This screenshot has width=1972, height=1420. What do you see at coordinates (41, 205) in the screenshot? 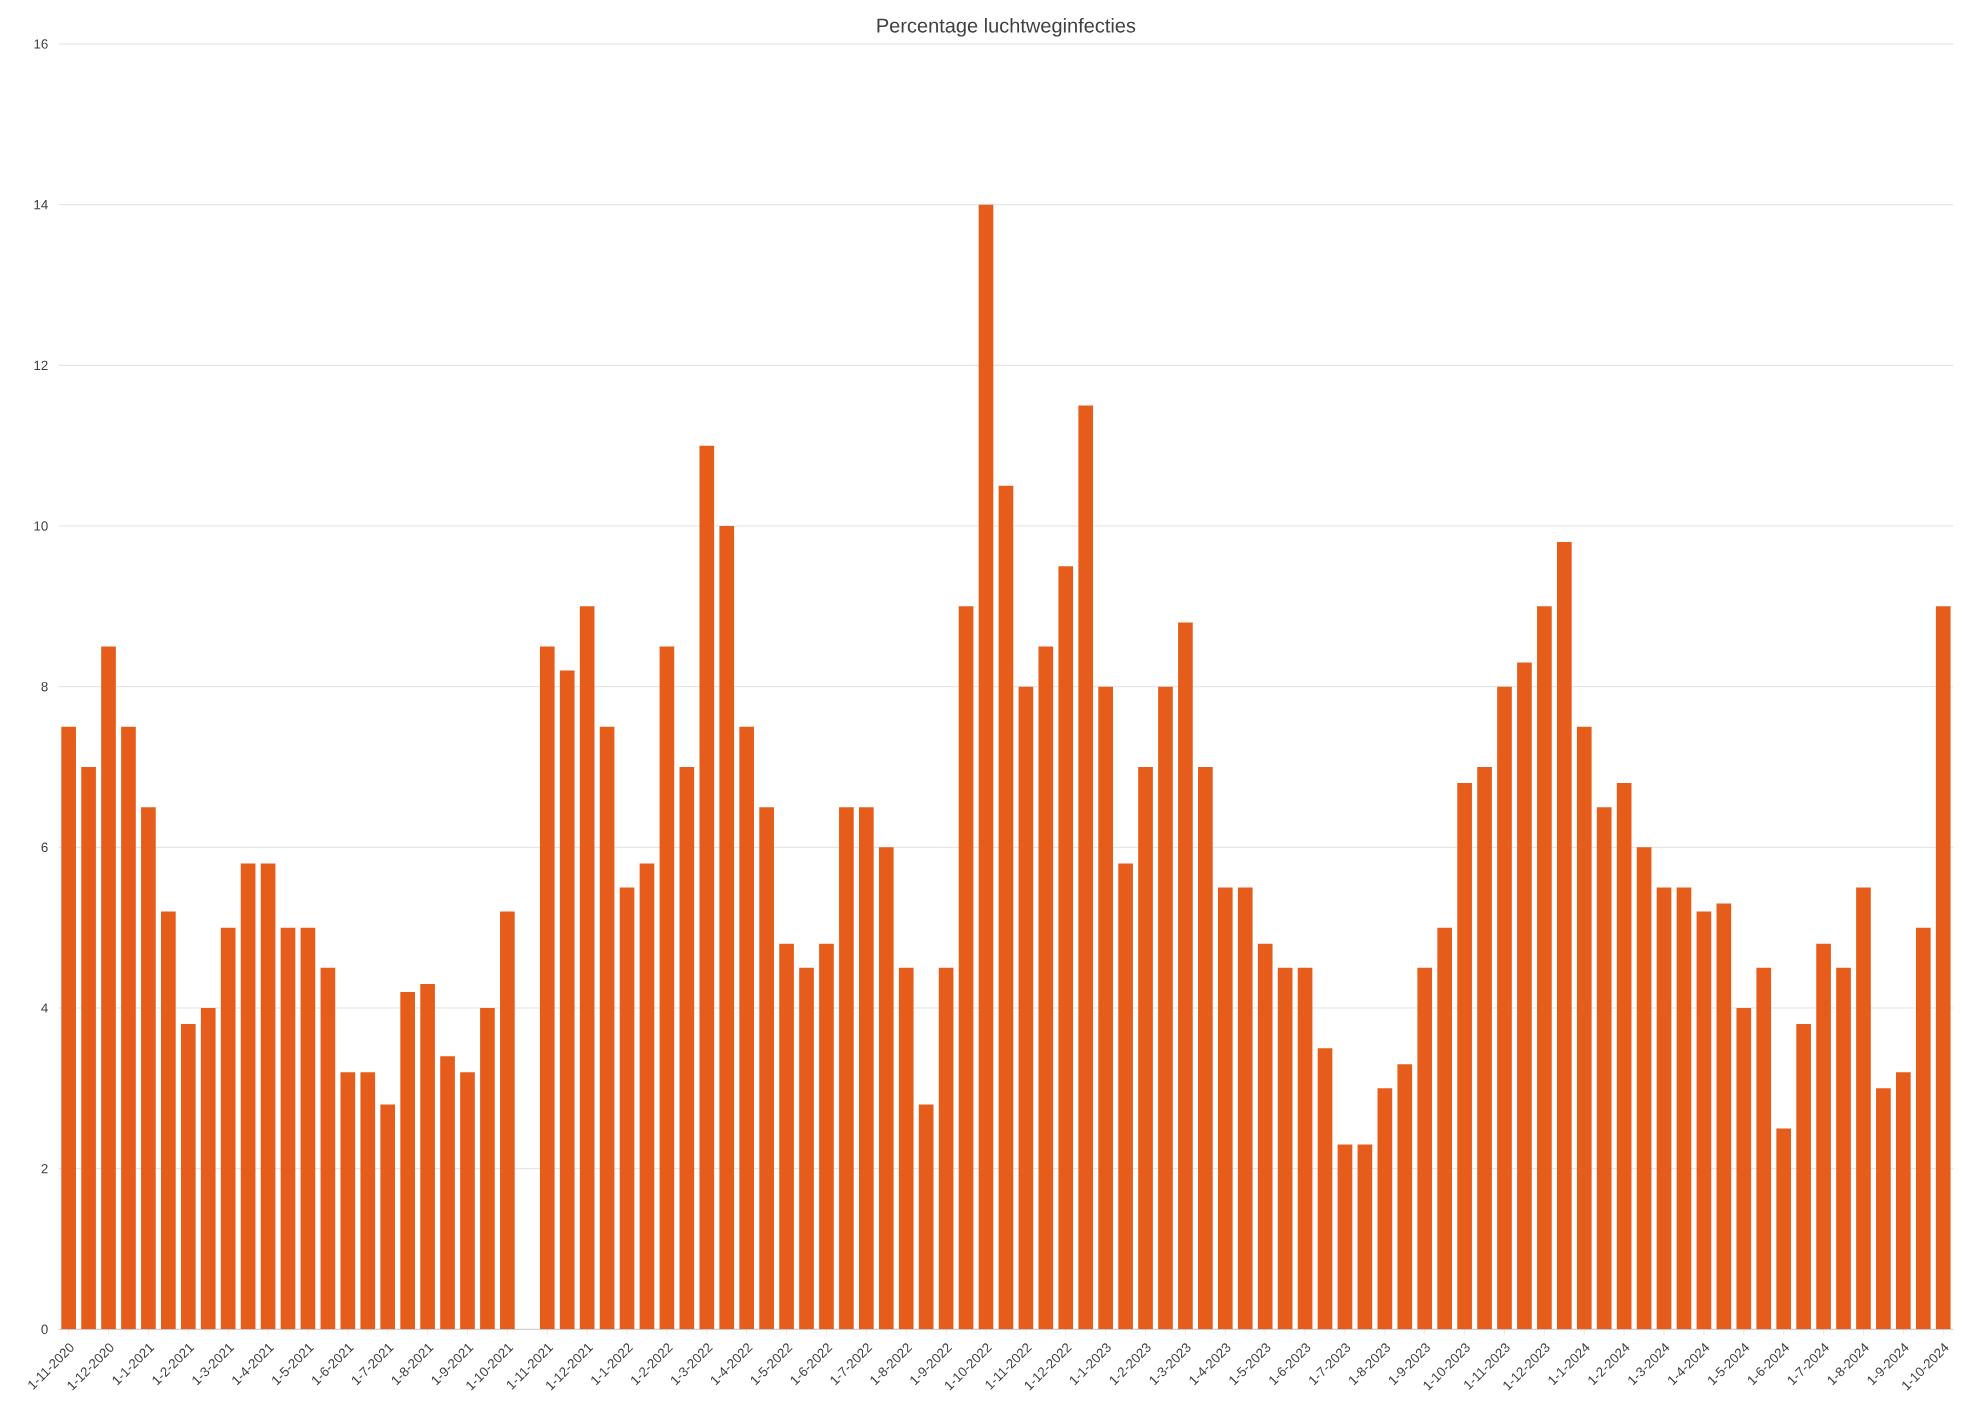
I see `y-tick-label: 14` at bounding box center [41, 205].